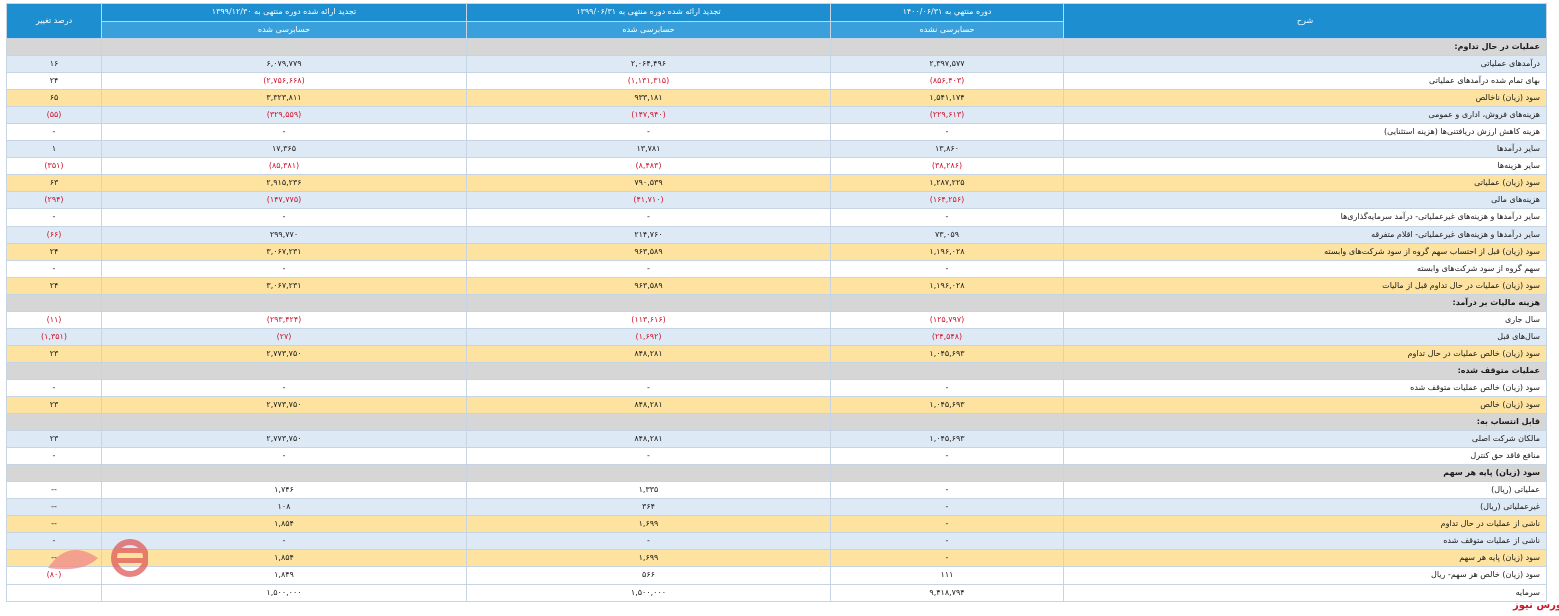 The width and height of the screenshot is (1559, 616). I want to click on cell-period-3: ۱۷,۳۶۵, so click(284, 149).